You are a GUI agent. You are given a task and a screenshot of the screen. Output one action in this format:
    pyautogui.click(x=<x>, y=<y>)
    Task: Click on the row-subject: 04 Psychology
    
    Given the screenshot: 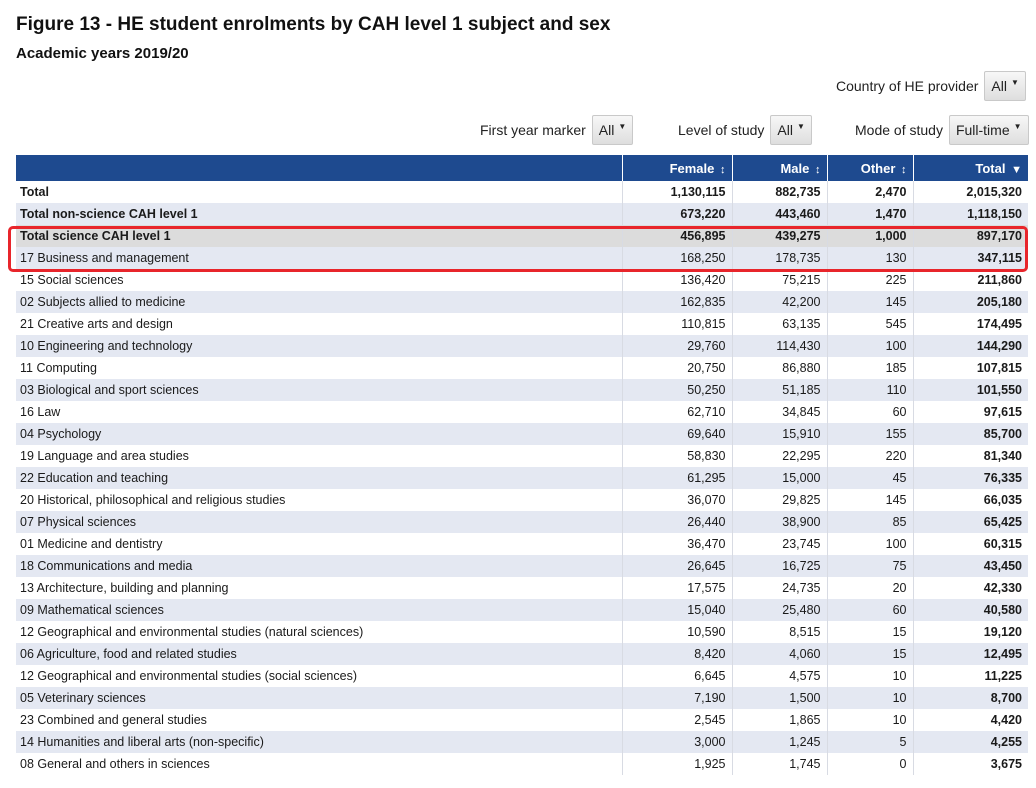 What is the action you would take?
    pyautogui.click(x=319, y=434)
    